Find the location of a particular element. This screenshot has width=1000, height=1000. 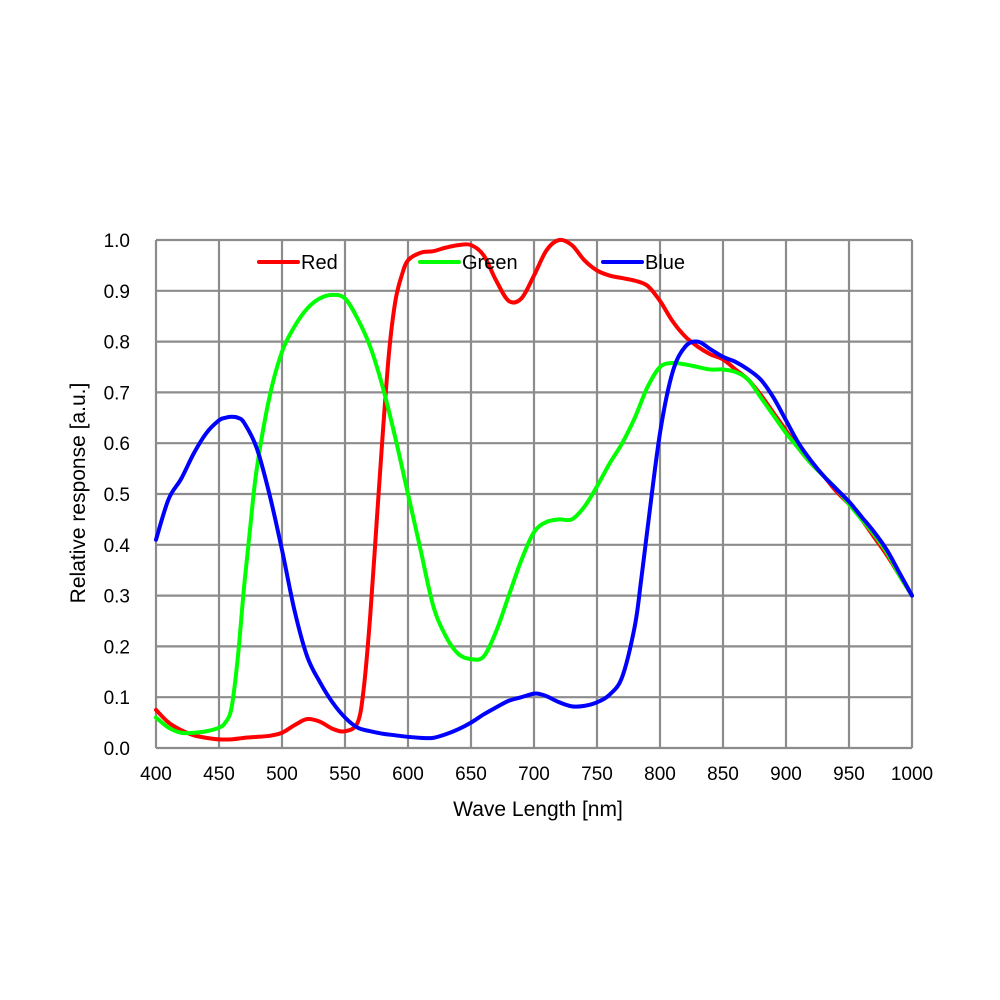

x-axis-ticks: 400 450 500 550 600 650 700 750 800 850 900 950 1000 is located at coordinates (536, 774).